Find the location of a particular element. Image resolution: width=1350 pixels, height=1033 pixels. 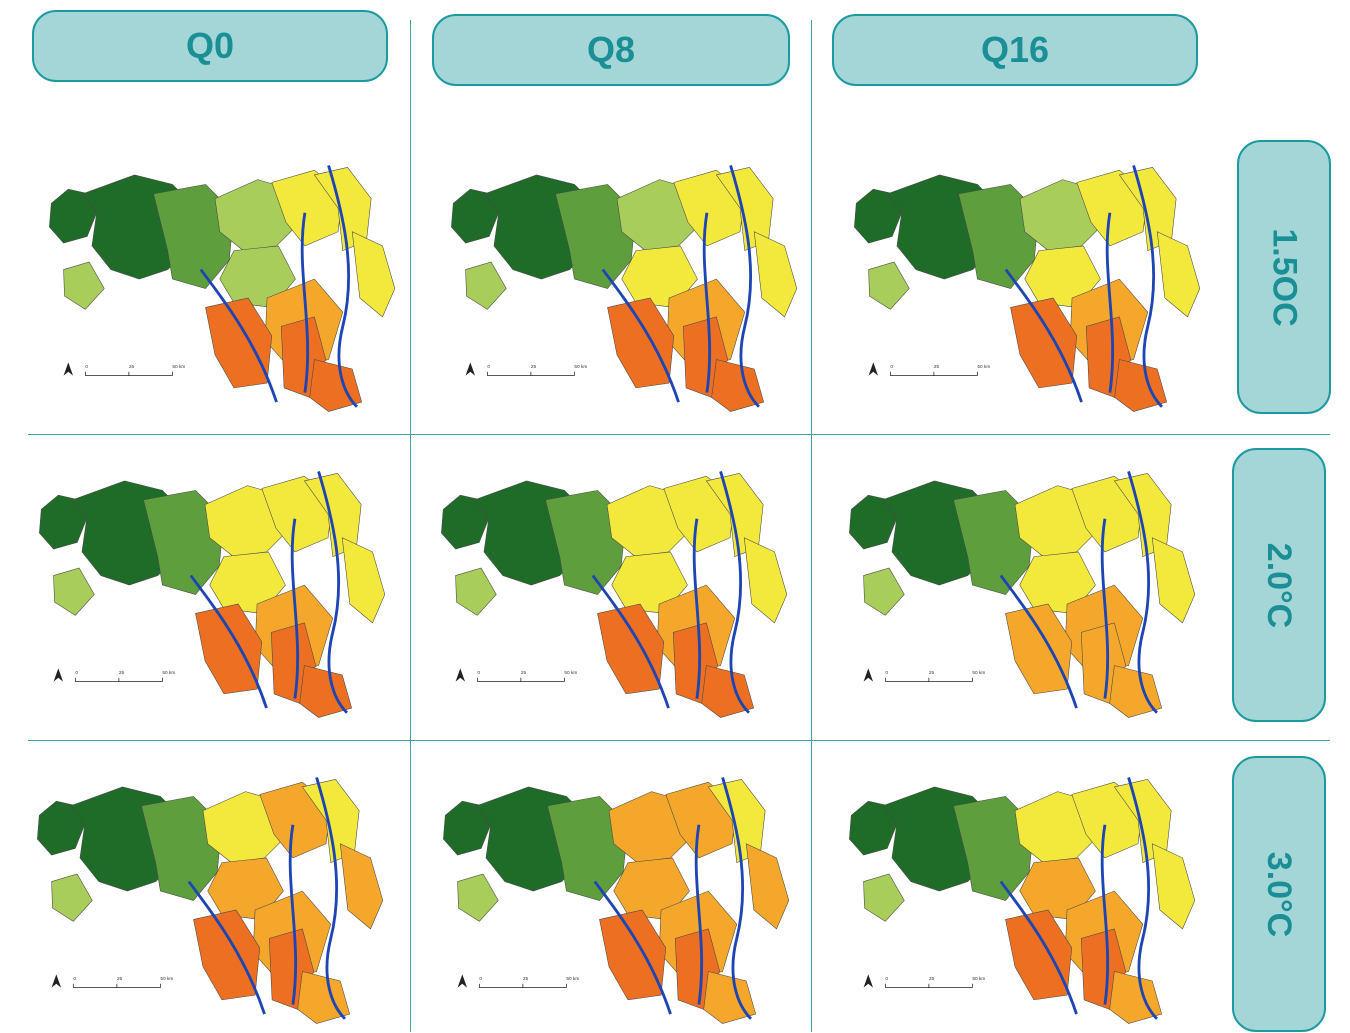

column-header-label: Q0 is located at coordinates (210, 45).